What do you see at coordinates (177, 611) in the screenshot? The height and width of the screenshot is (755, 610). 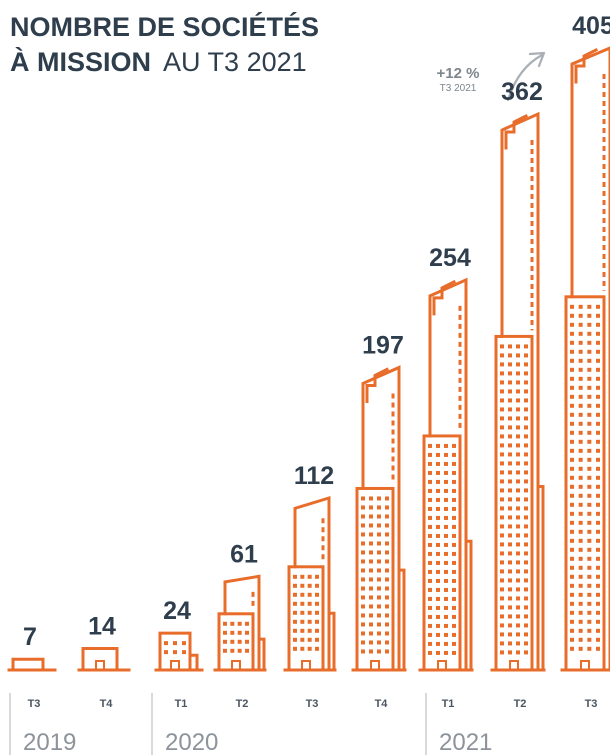 I see `value-label-2020-t1: 24` at bounding box center [177, 611].